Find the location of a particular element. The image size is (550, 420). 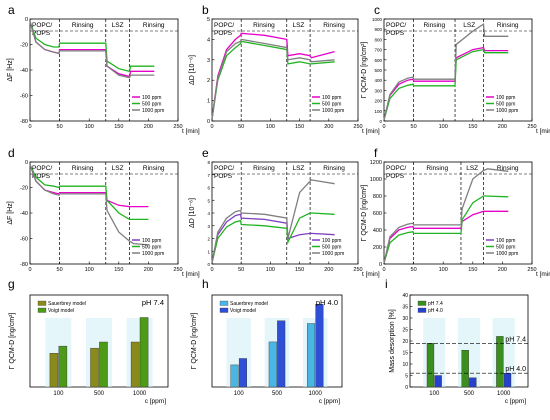

series-line-b is located at coordinates (273, 76).